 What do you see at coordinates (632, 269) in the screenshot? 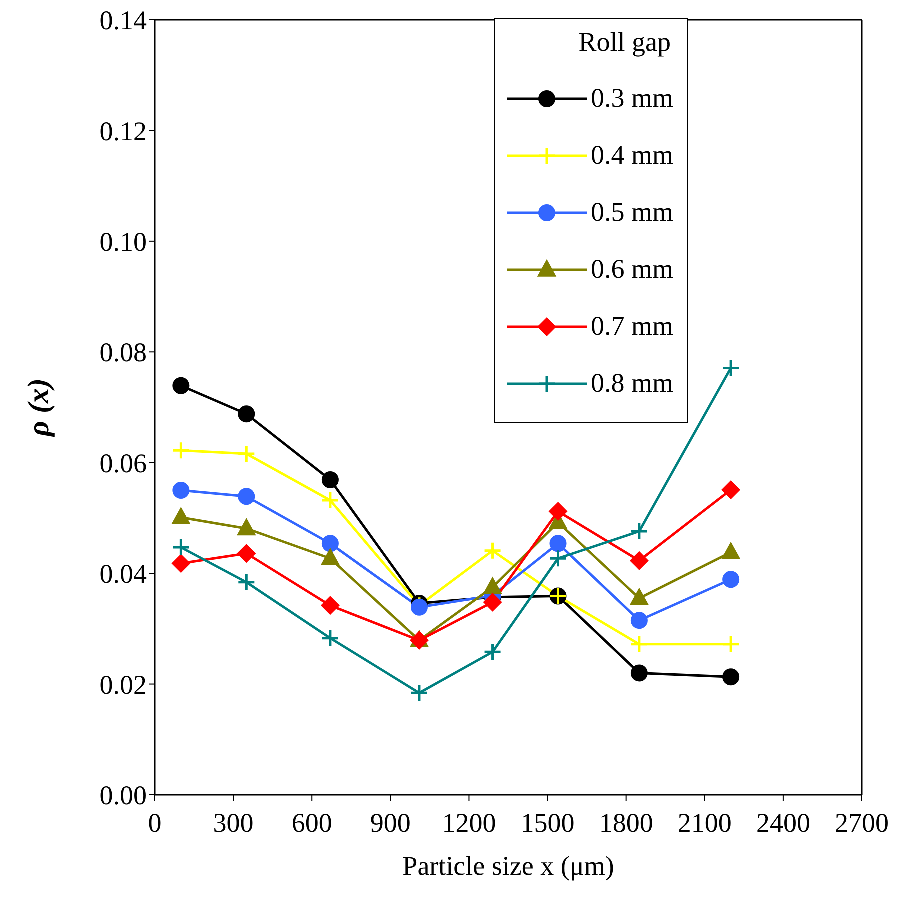
I see `legend-label: 0.6 mm` at bounding box center [632, 269].